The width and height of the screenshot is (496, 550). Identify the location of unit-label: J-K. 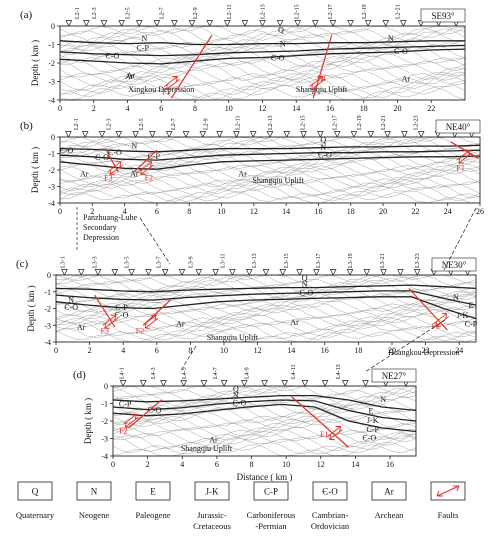
(373, 420).